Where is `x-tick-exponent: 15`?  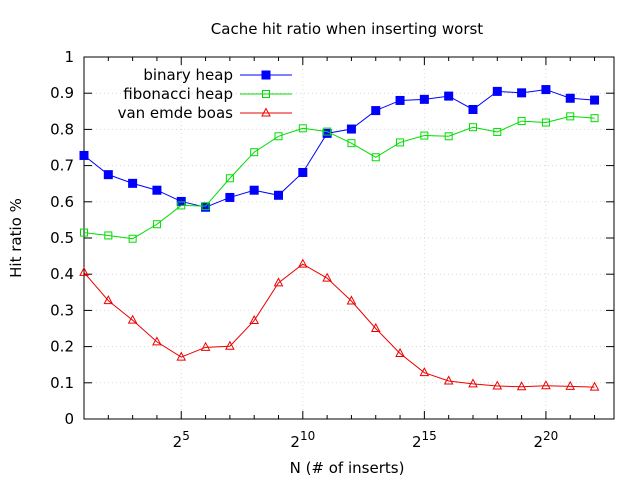
x-tick-exponent: 15 is located at coordinates (428, 436).